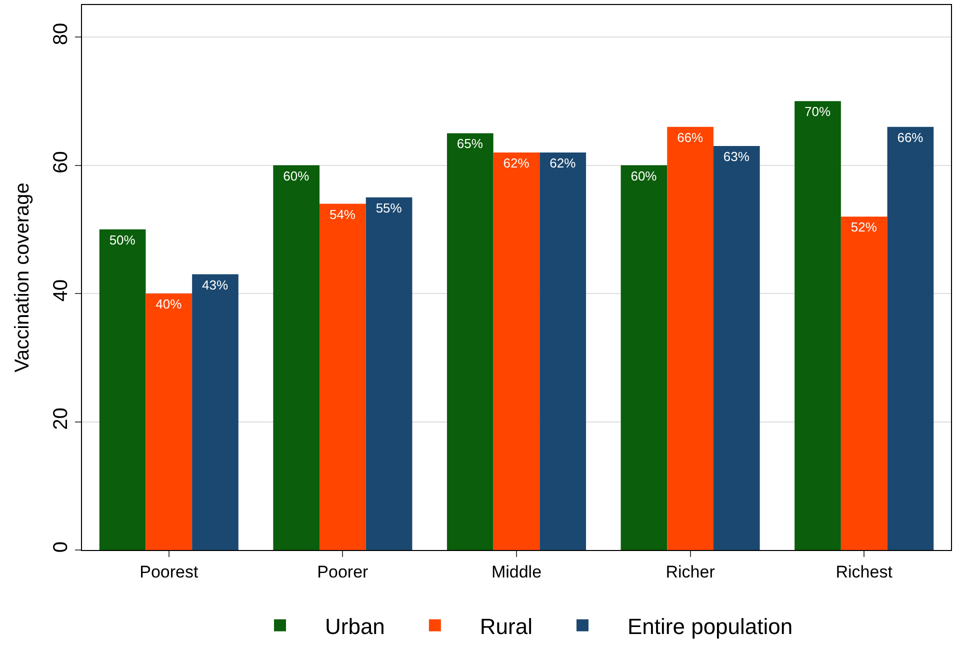 The width and height of the screenshot is (959, 652). I want to click on y-tick-label: 40, so click(61, 290).